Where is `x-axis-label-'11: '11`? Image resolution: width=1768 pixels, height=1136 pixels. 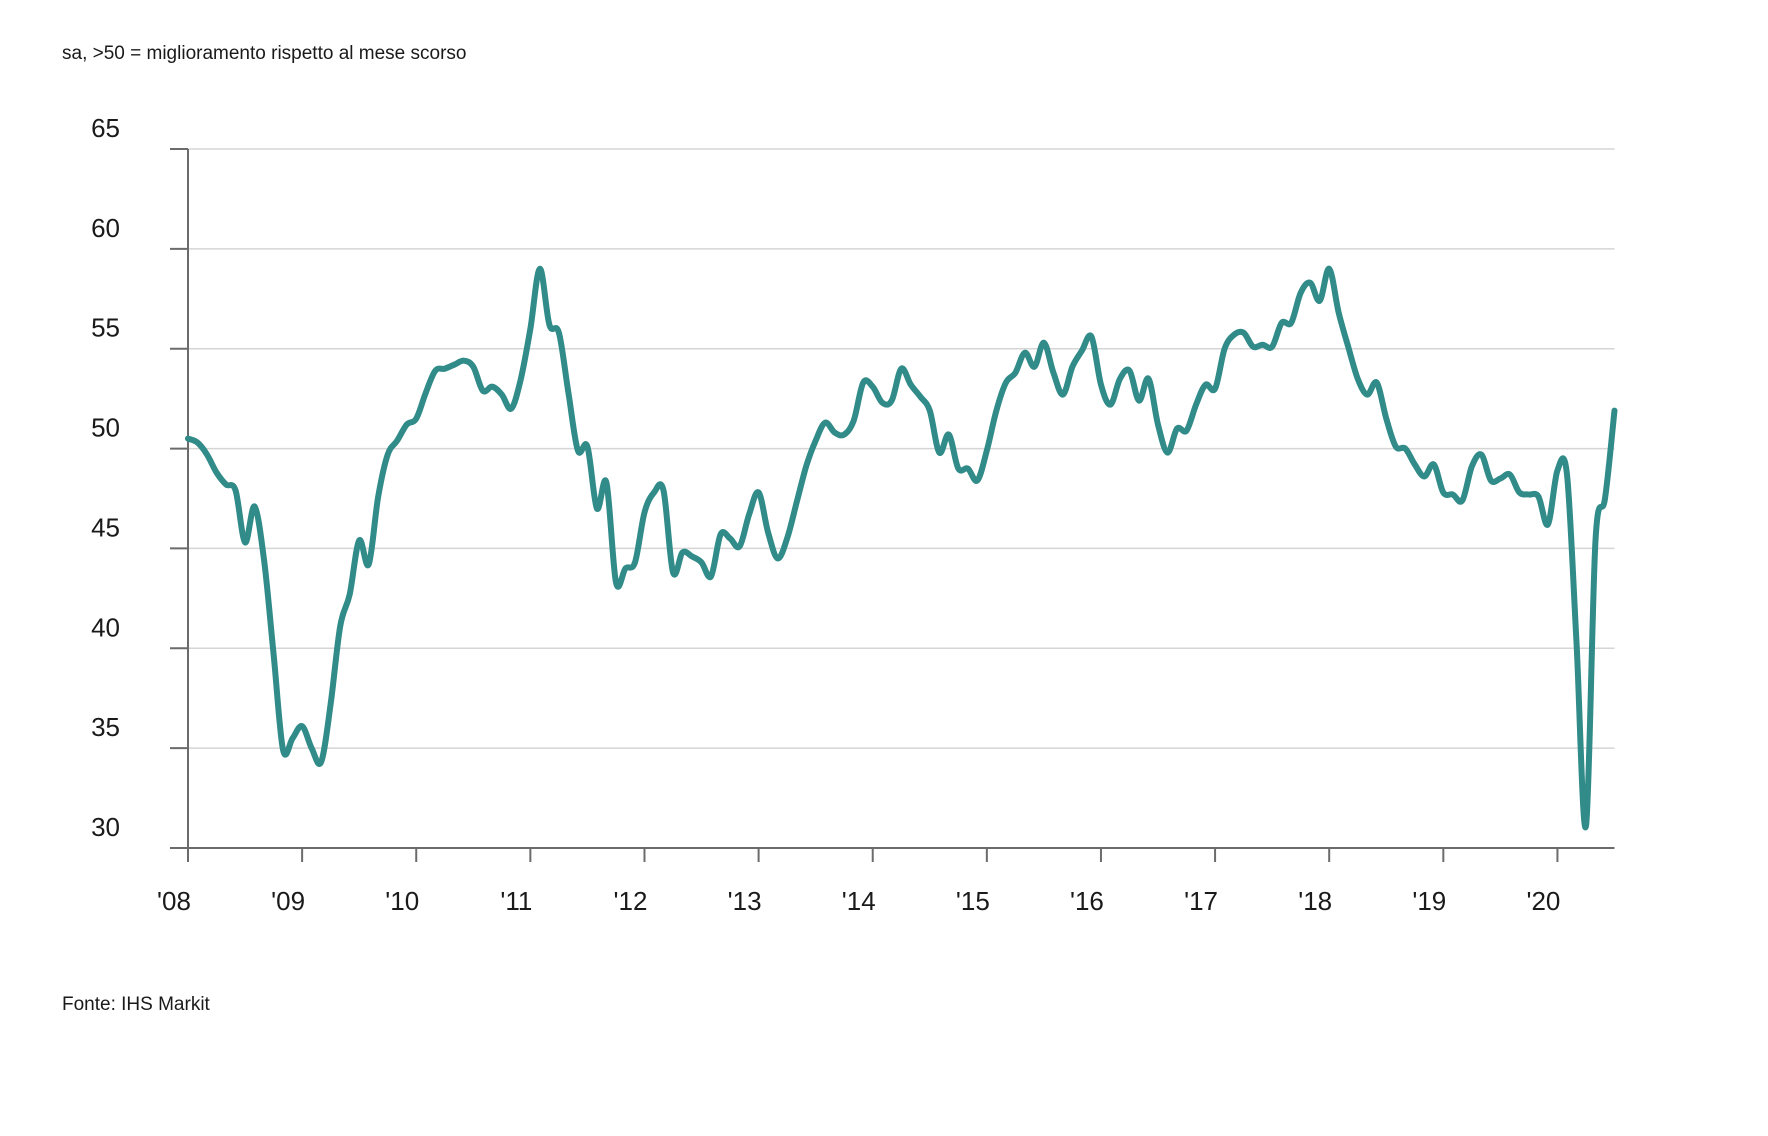 x-axis-label-'11: '11 is located at coordinates (516, 901).